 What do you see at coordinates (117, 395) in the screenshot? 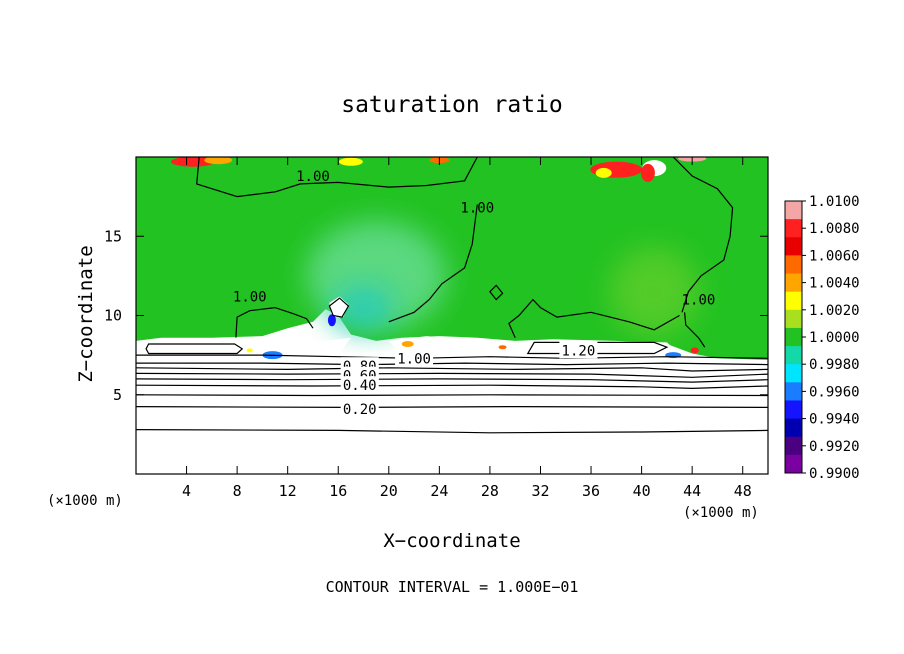
I see `y-tick-label: 5` at bounding box center [117, 395].